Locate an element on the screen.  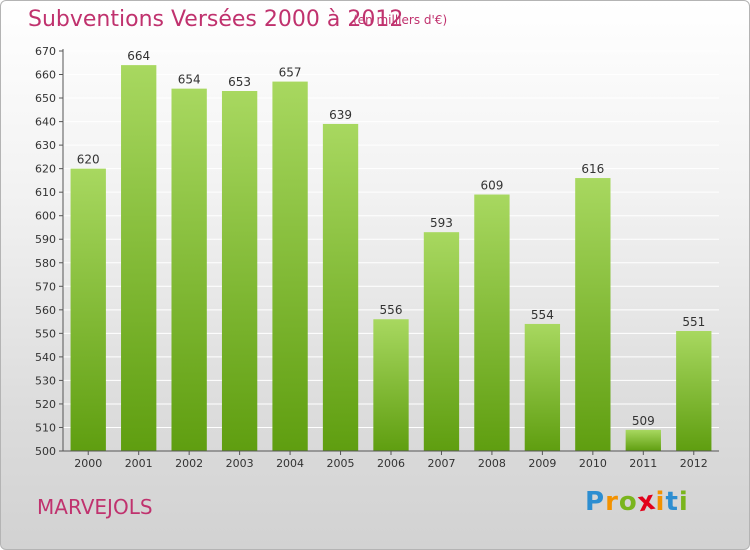
town-name: MARVEJOLS is located at coordinates (95, 507).